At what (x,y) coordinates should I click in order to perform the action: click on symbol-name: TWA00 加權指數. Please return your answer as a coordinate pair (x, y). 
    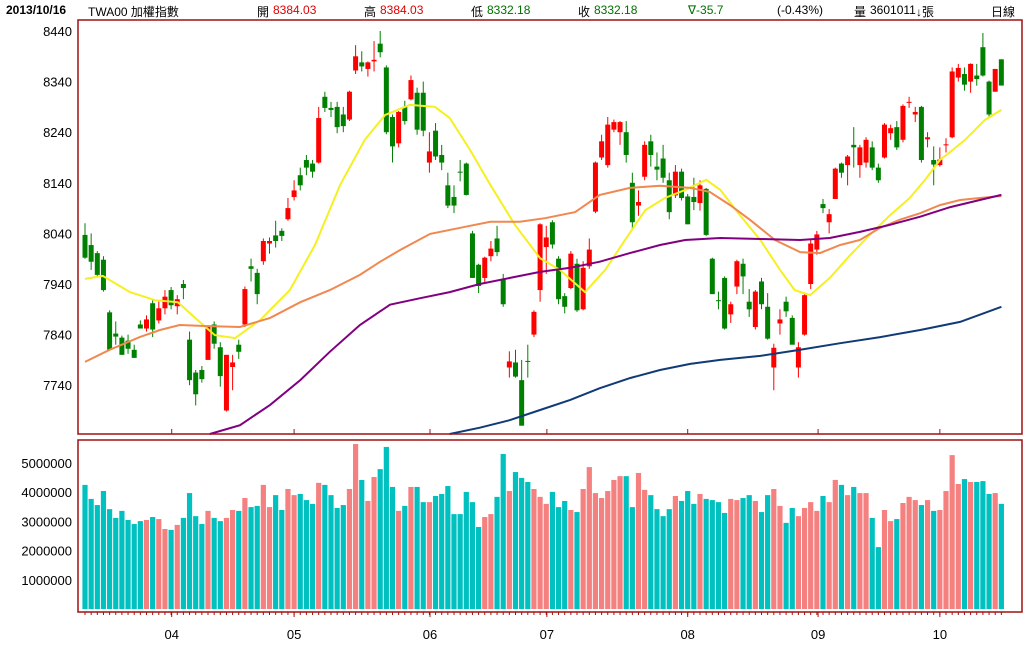
    Looking at the image, I should click on (133, 12).